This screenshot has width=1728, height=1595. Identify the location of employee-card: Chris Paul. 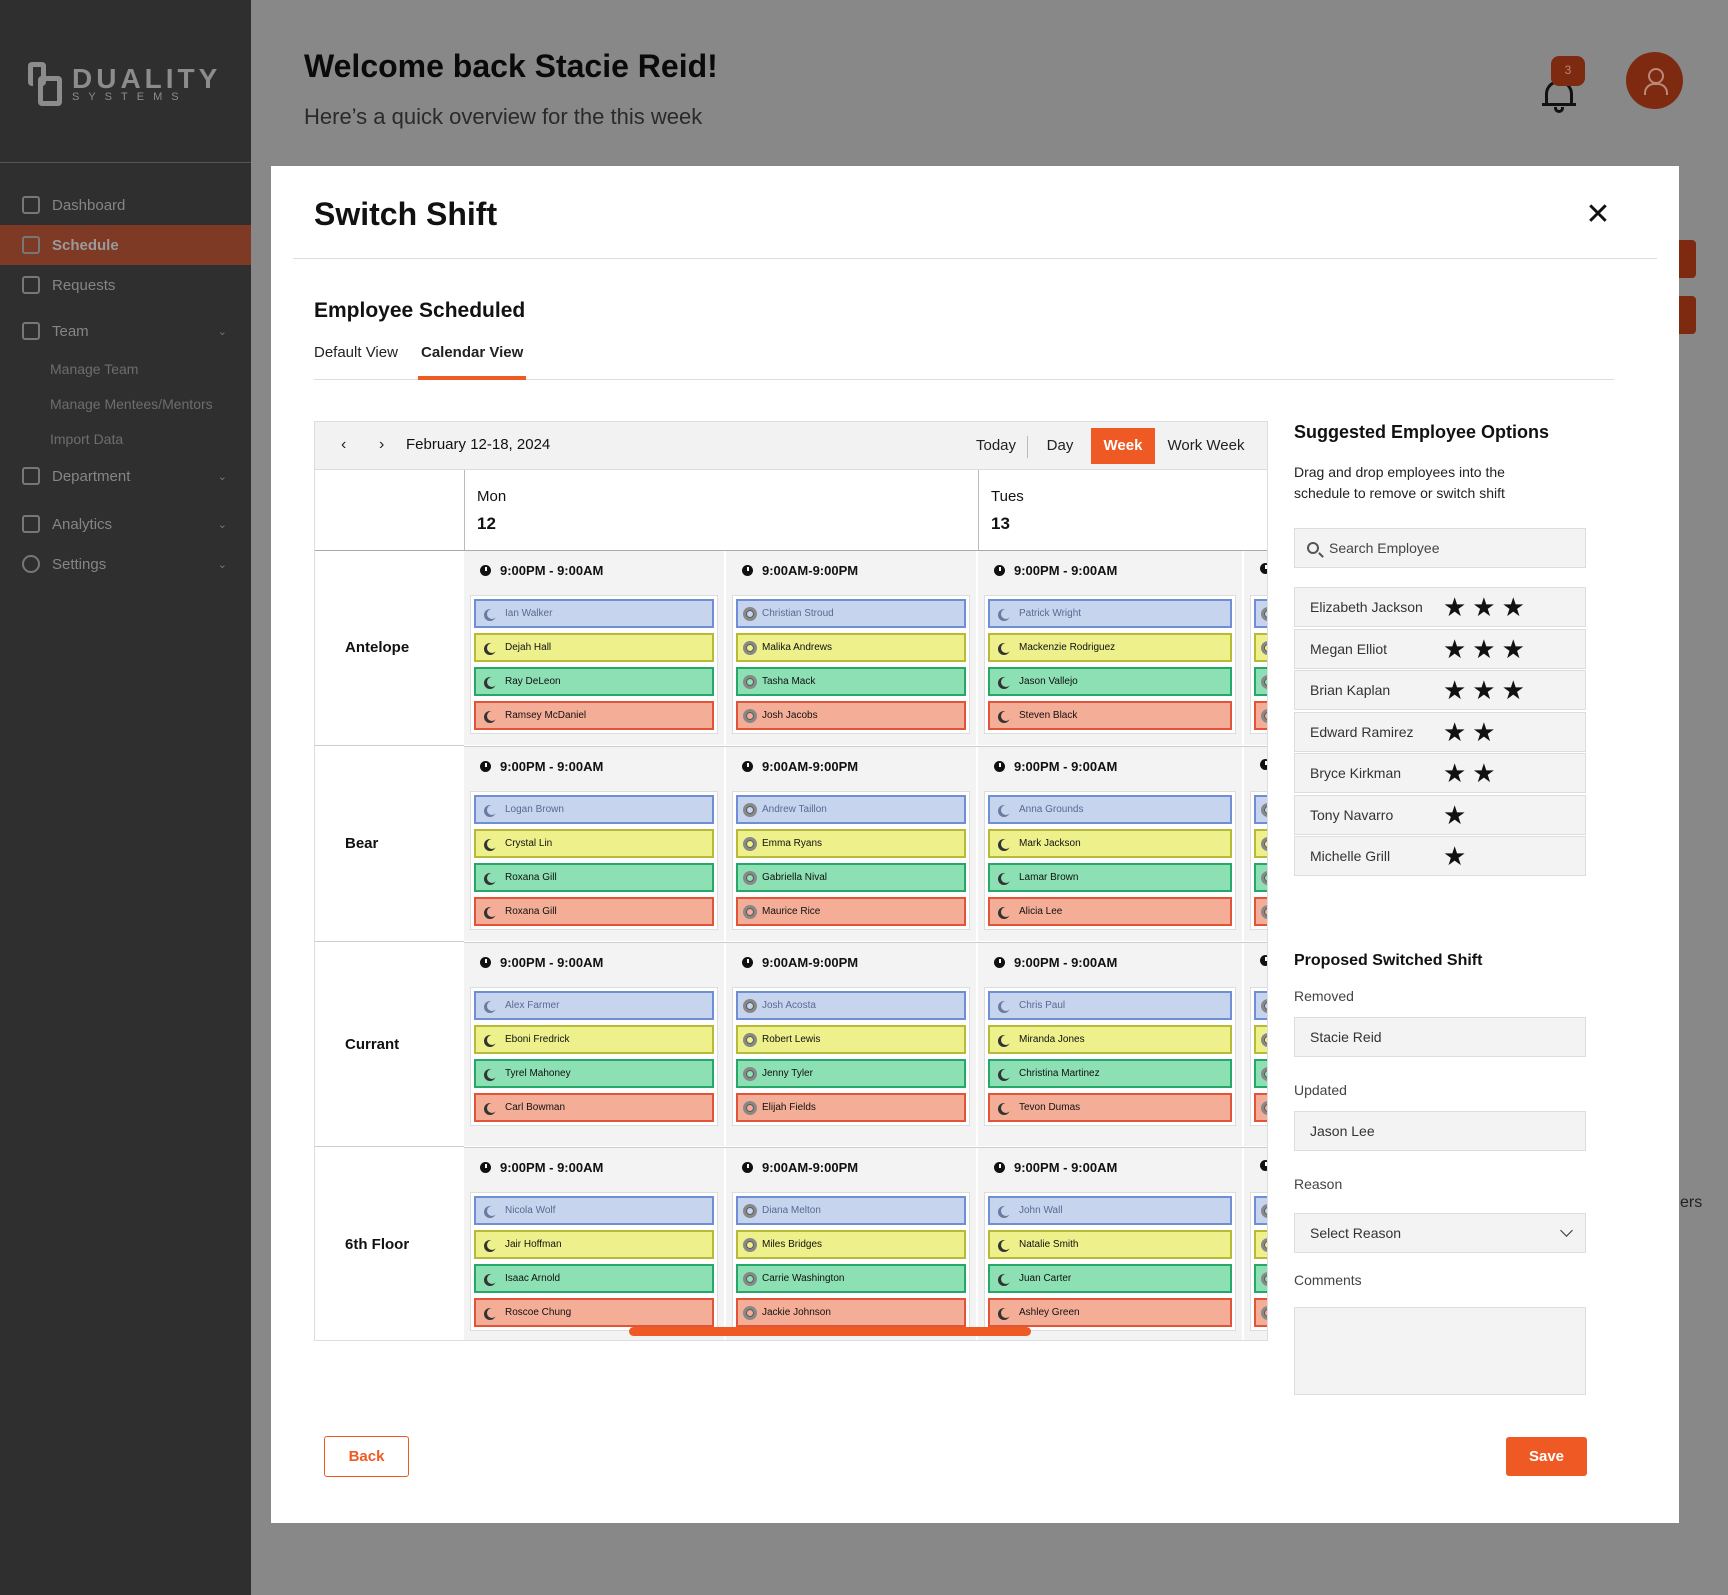
(1110, 1005).